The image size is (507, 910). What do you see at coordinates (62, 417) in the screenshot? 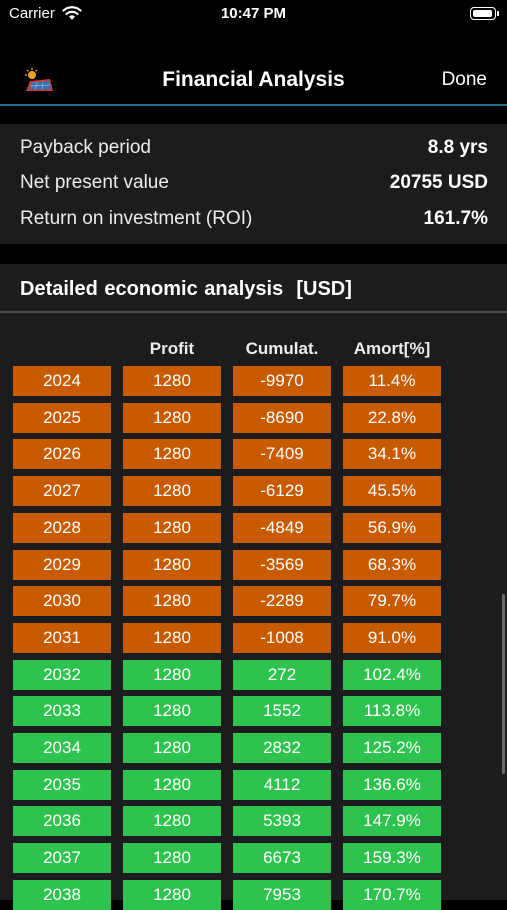
I see `year-cell: 2025` at bounding box center [62, 417].